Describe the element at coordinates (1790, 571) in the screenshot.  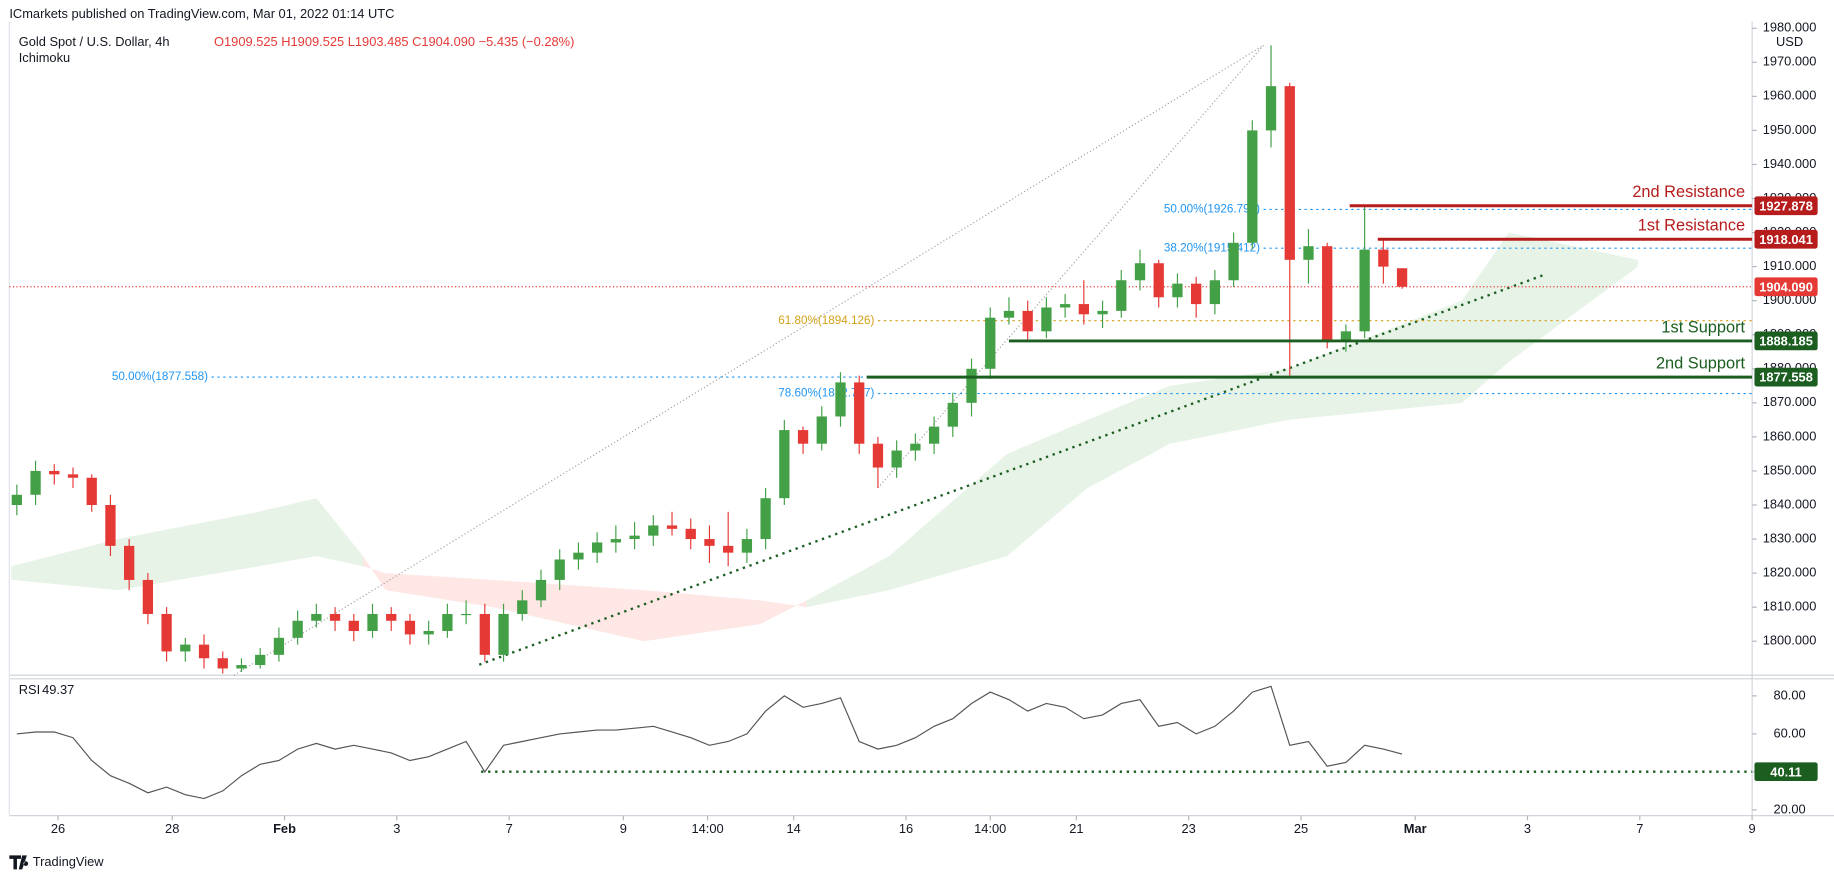
I see `y-tick-label: 1820.000` at that location.